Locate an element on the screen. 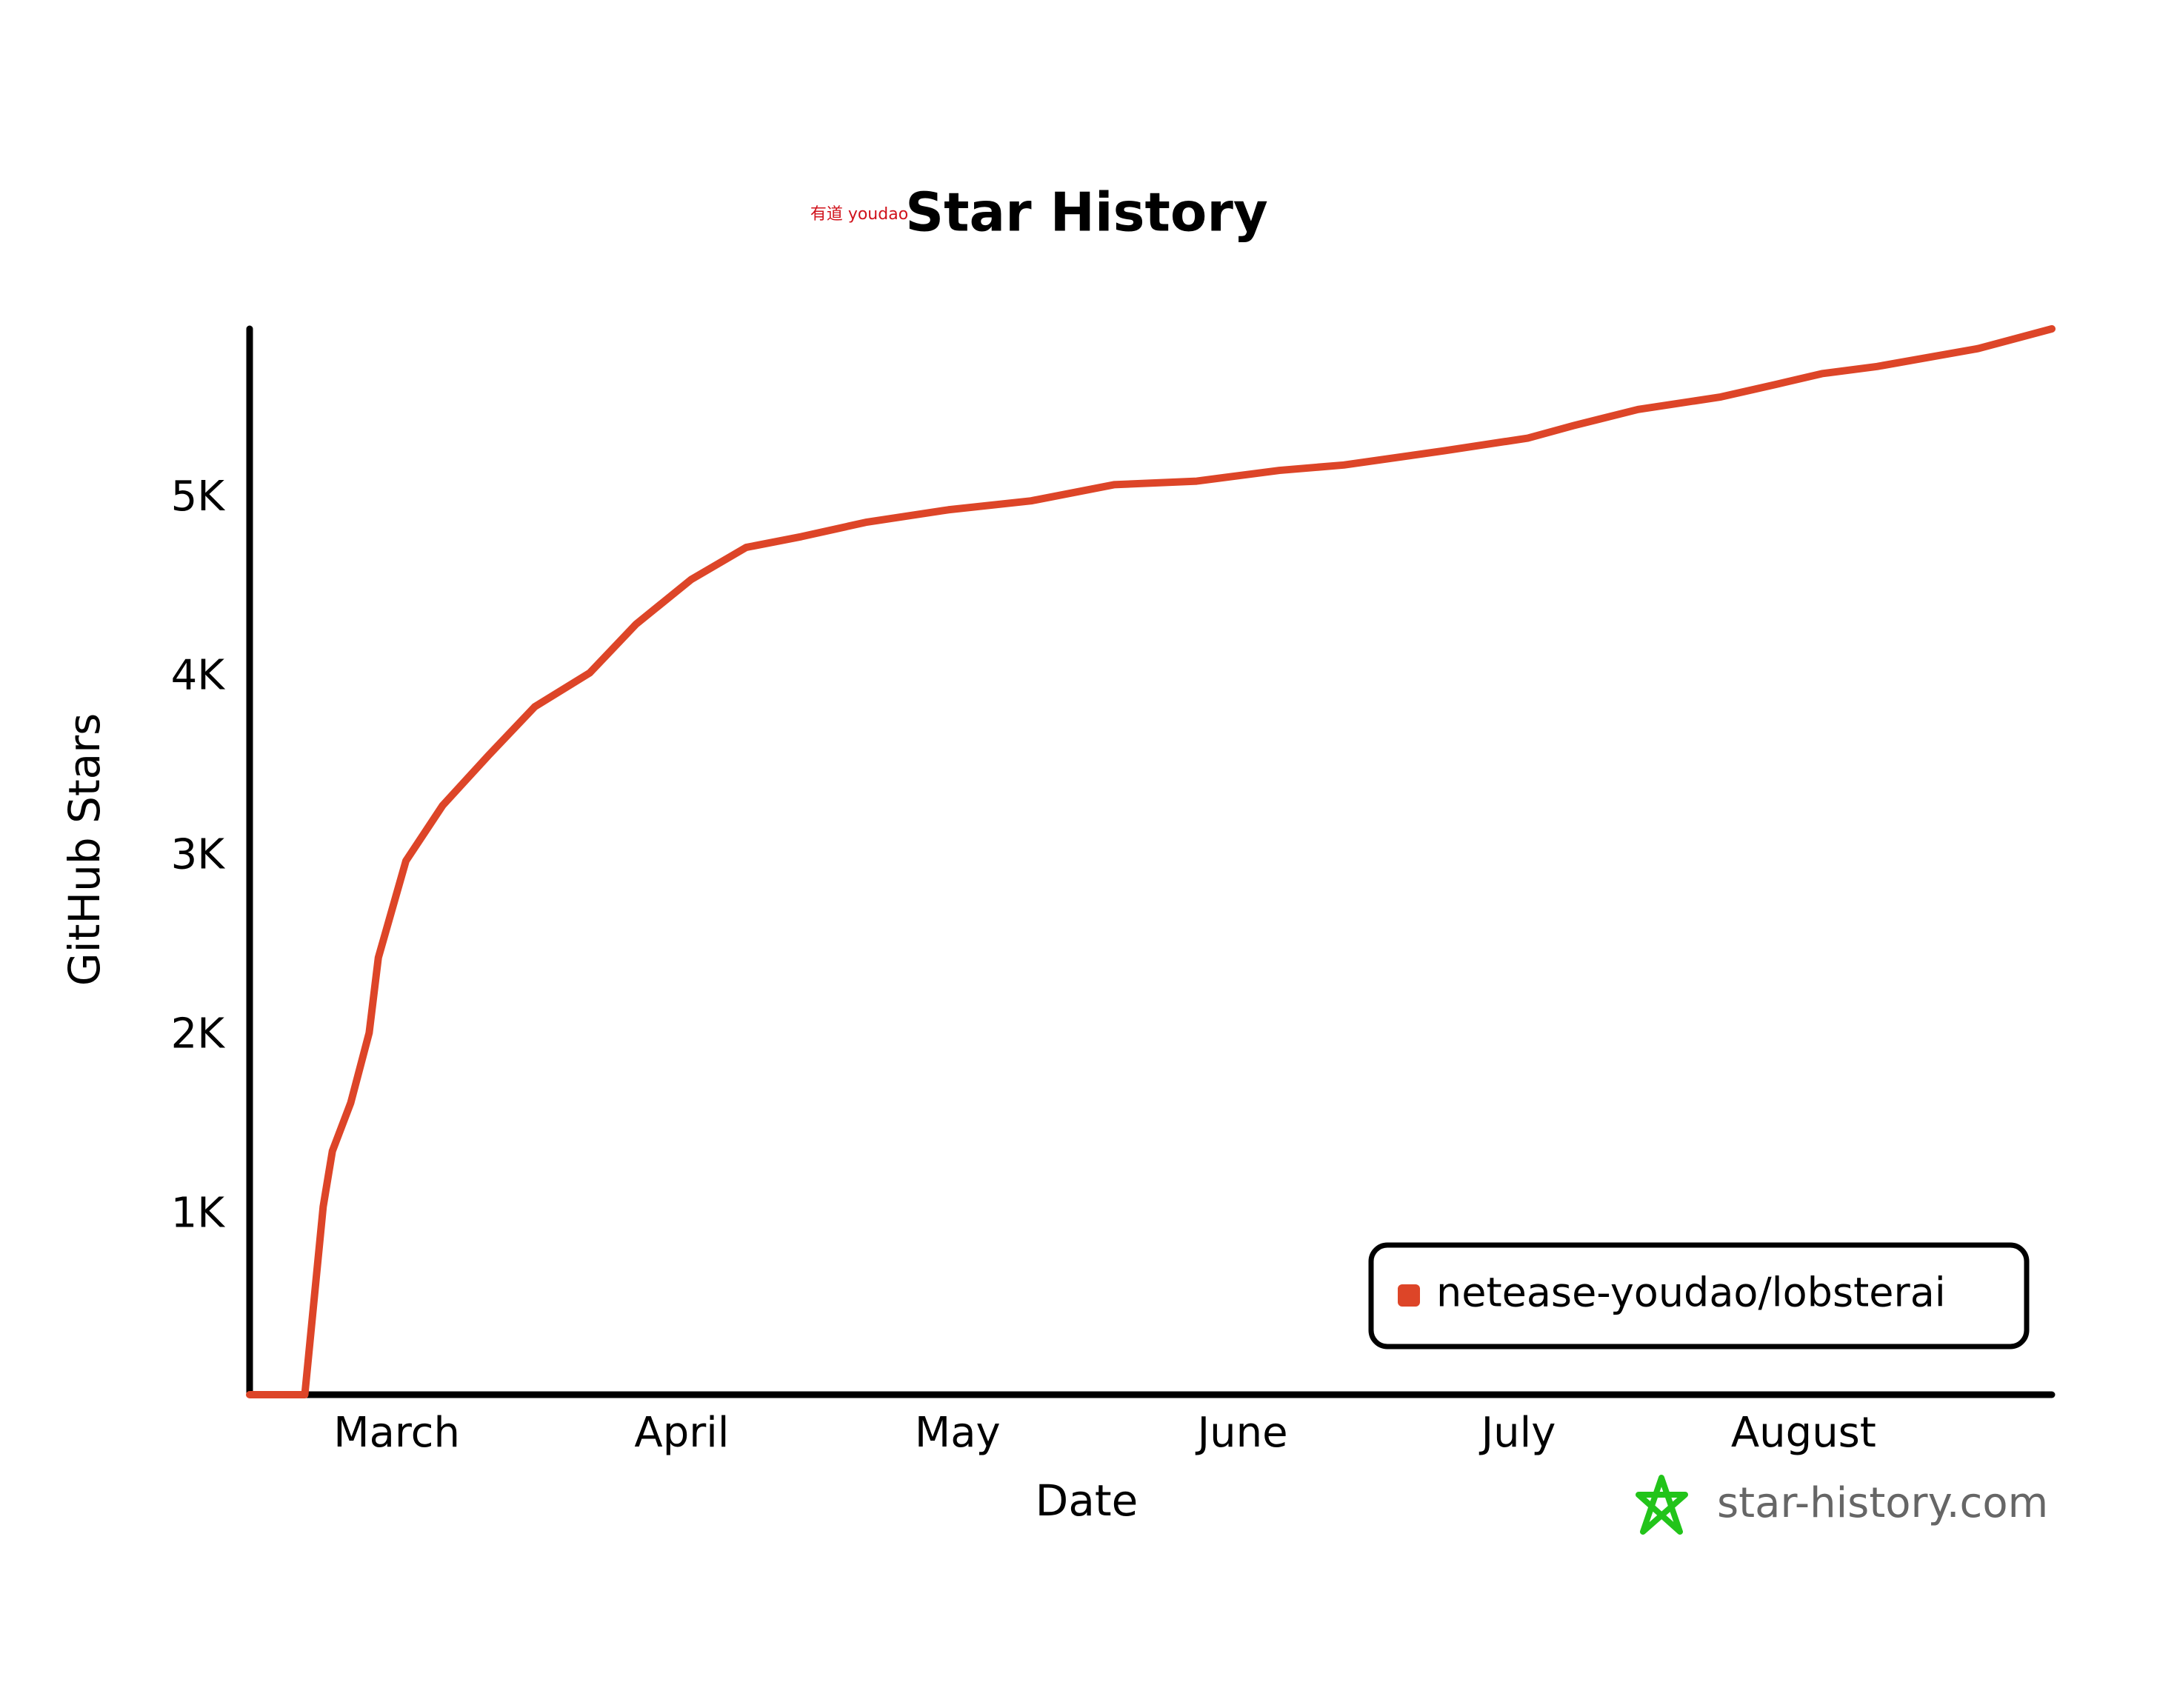 Image resolution: width=2157 pixels, height=1708 pixels. y-tick-label: 2K is located at coordinates (199, 1034).